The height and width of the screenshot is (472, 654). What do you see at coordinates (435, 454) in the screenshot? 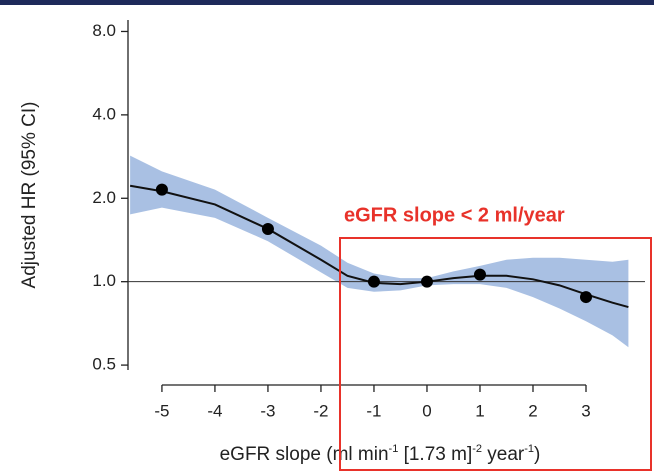
I see `x-axis-title-part: [1.73 m]` at bounding box center [435, 454].